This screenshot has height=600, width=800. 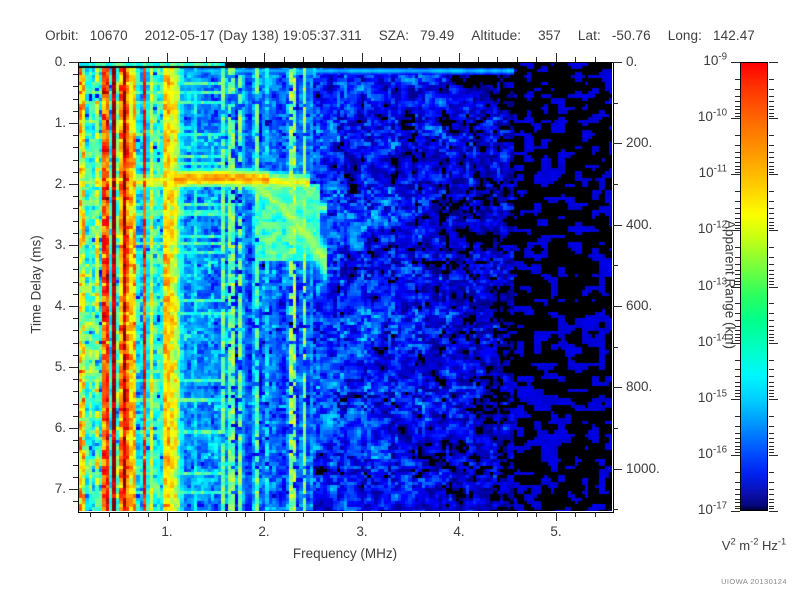 I want to click on y-tick-label-2.: 2., so click(x=60, y=183).